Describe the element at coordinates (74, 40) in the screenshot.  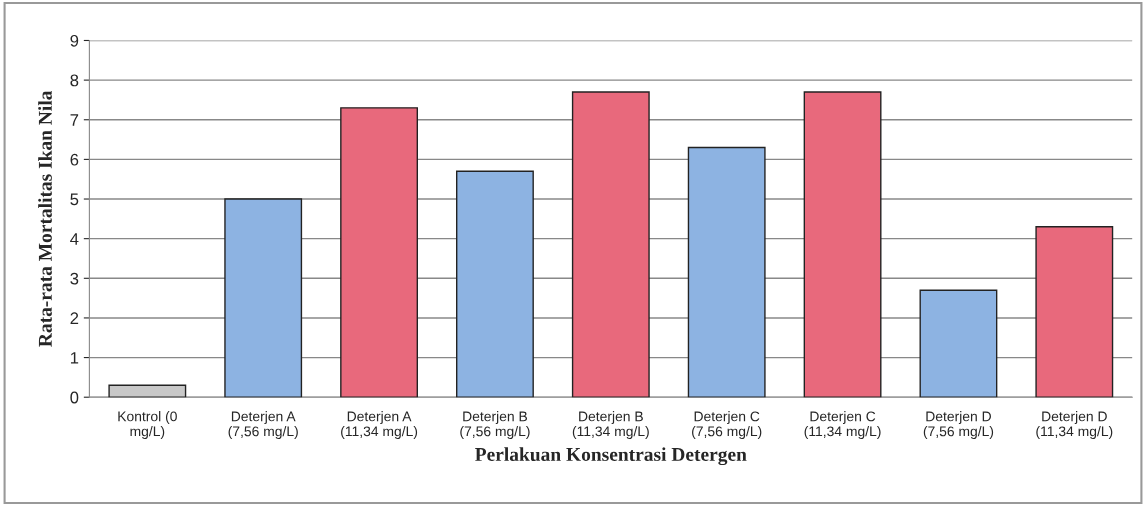
I see `y-tick-label: 9` at that location.